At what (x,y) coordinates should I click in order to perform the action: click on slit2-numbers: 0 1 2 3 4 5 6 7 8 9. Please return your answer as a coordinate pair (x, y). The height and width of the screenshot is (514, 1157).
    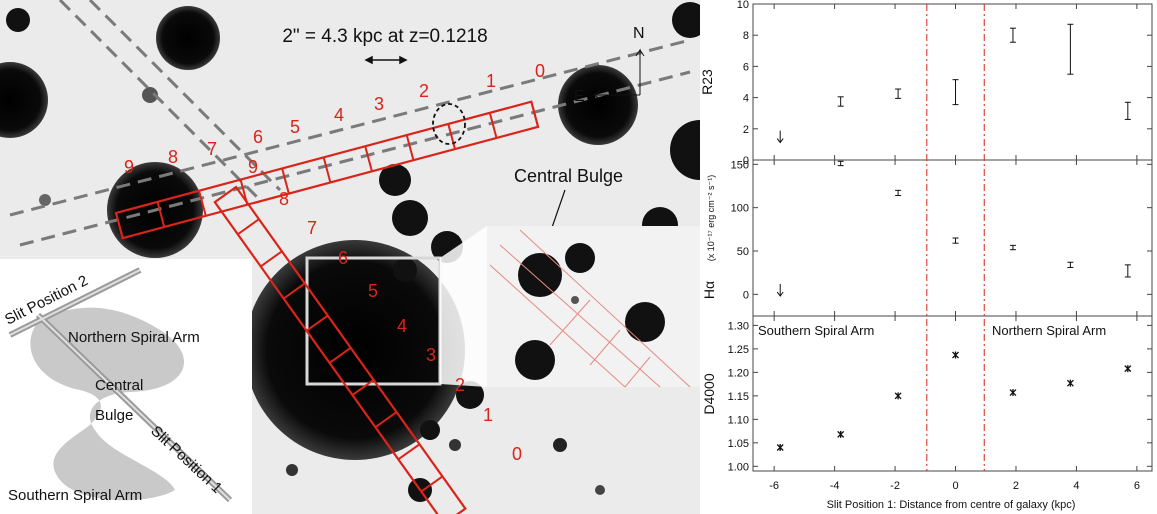
    Looking at the image, I should click on (334, 119).